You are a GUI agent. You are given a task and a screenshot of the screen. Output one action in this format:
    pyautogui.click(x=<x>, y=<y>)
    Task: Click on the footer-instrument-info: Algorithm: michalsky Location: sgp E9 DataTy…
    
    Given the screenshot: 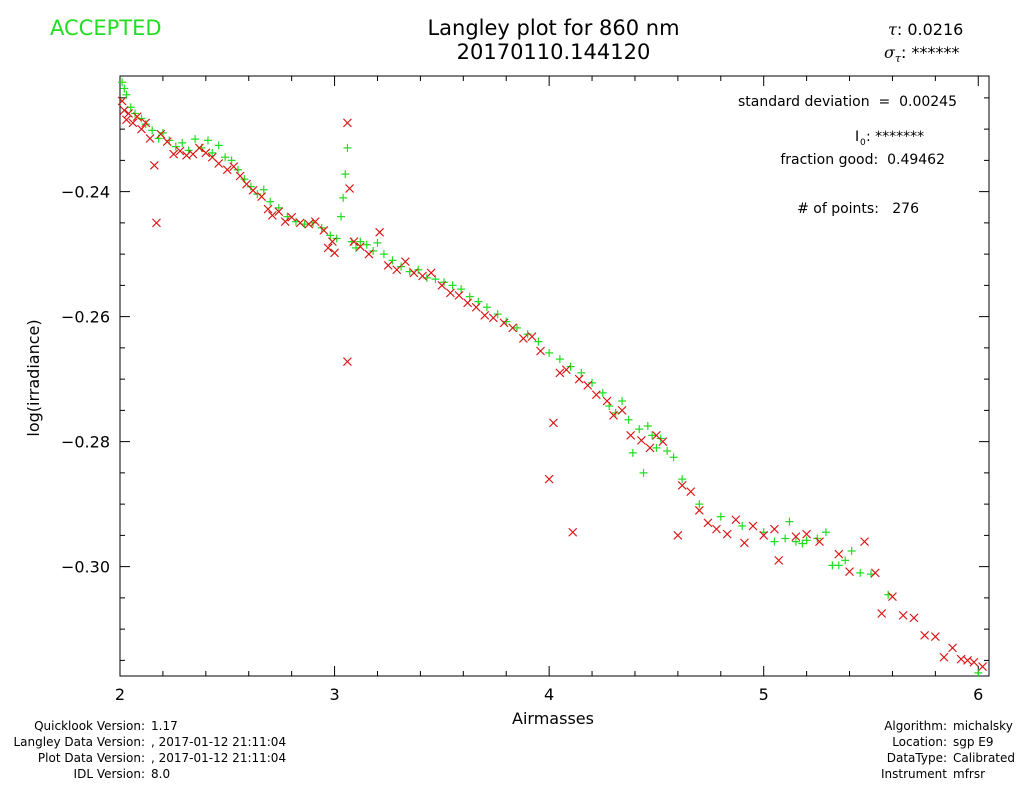 What is the action you would take?
    pyautogui.click(x=935, y=750)
    